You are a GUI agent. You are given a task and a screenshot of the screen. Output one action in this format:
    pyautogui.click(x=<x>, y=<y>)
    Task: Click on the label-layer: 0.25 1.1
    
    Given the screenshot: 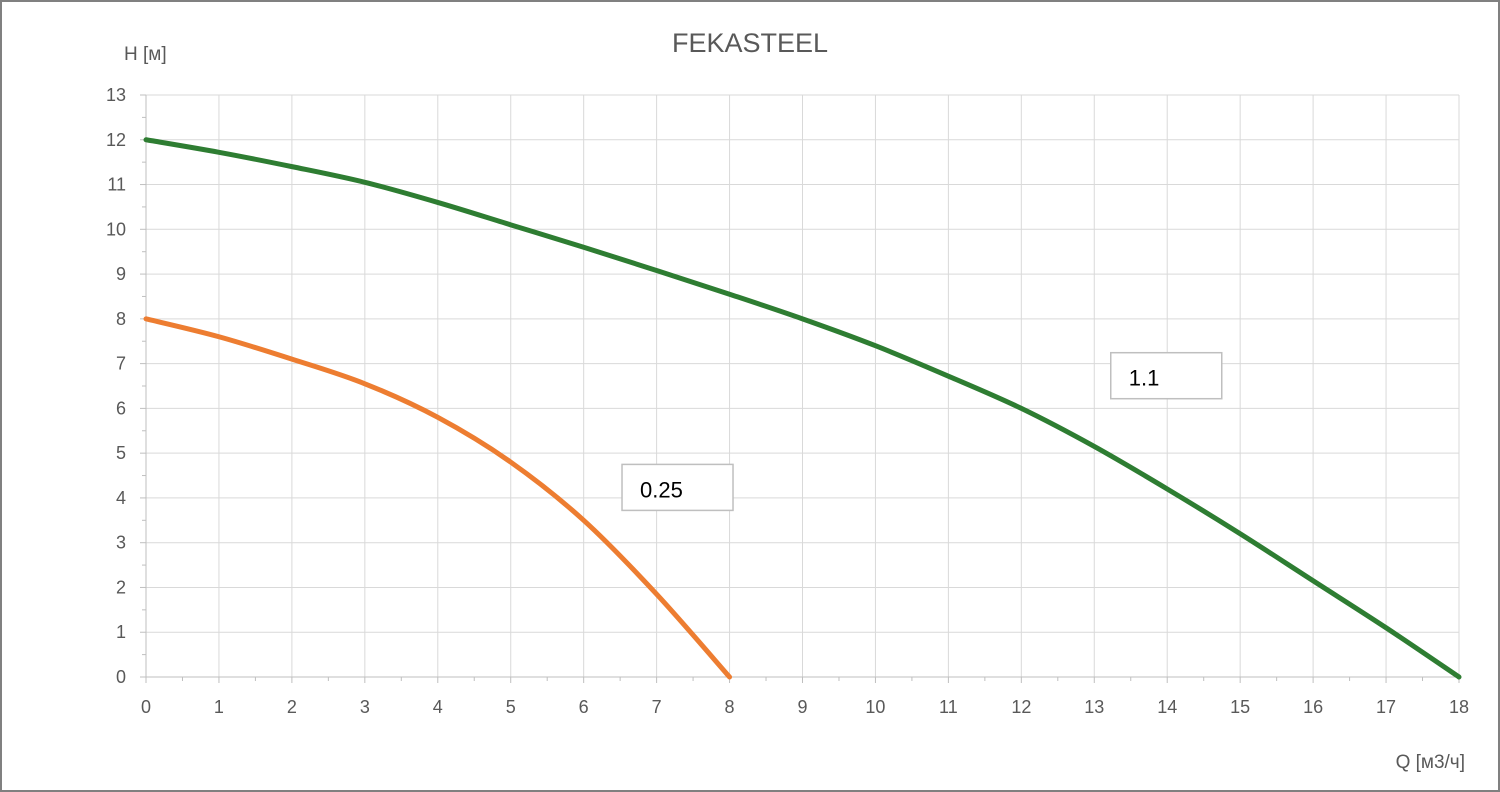 What is the action you would take?
    pyautogui.click(x=922, y=431)
    